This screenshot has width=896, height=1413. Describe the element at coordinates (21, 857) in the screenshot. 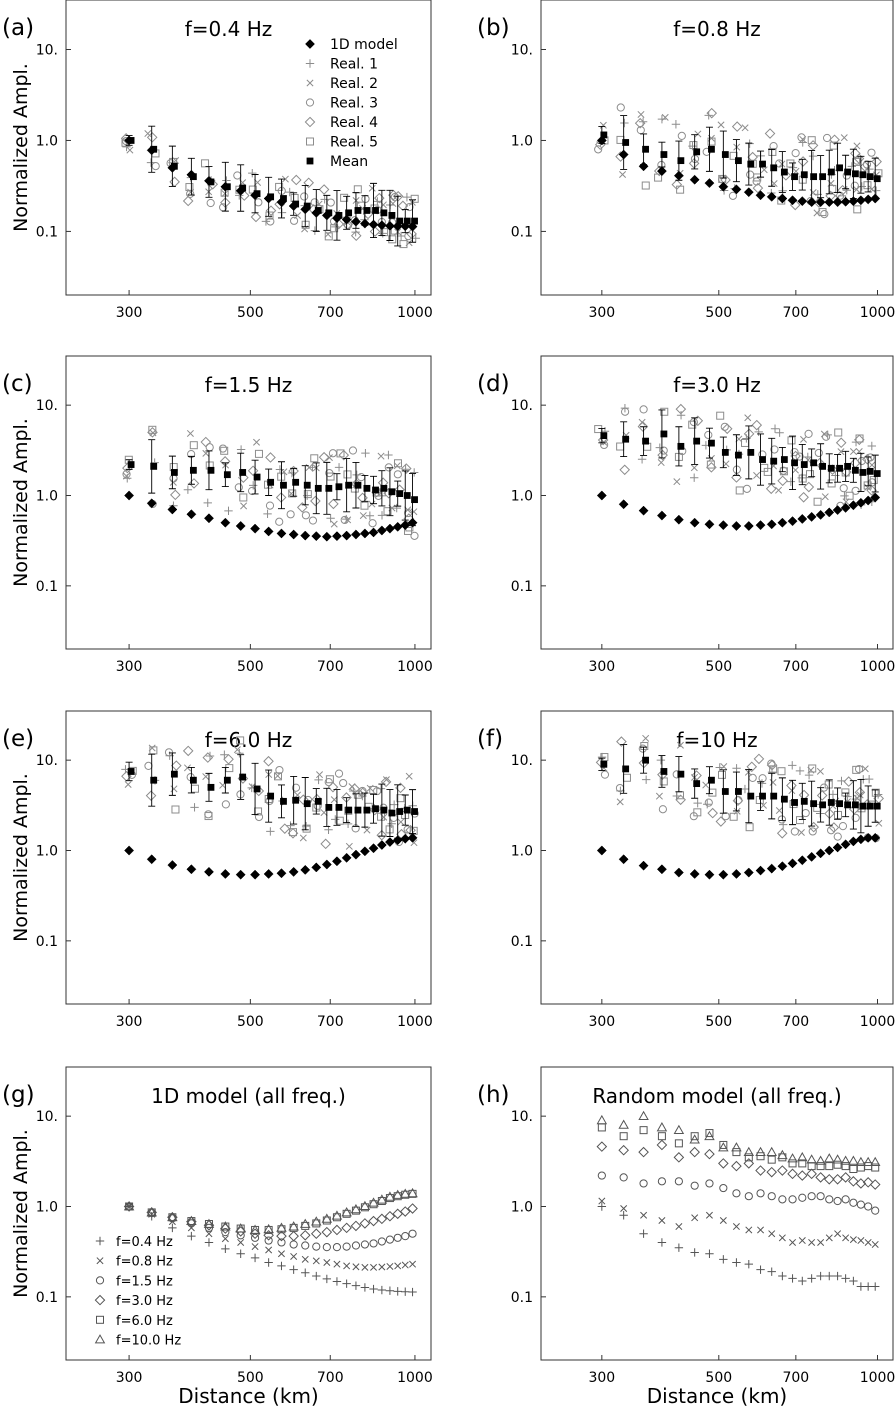

I see `y-axis-label: Normalized Ampl.` at that location.